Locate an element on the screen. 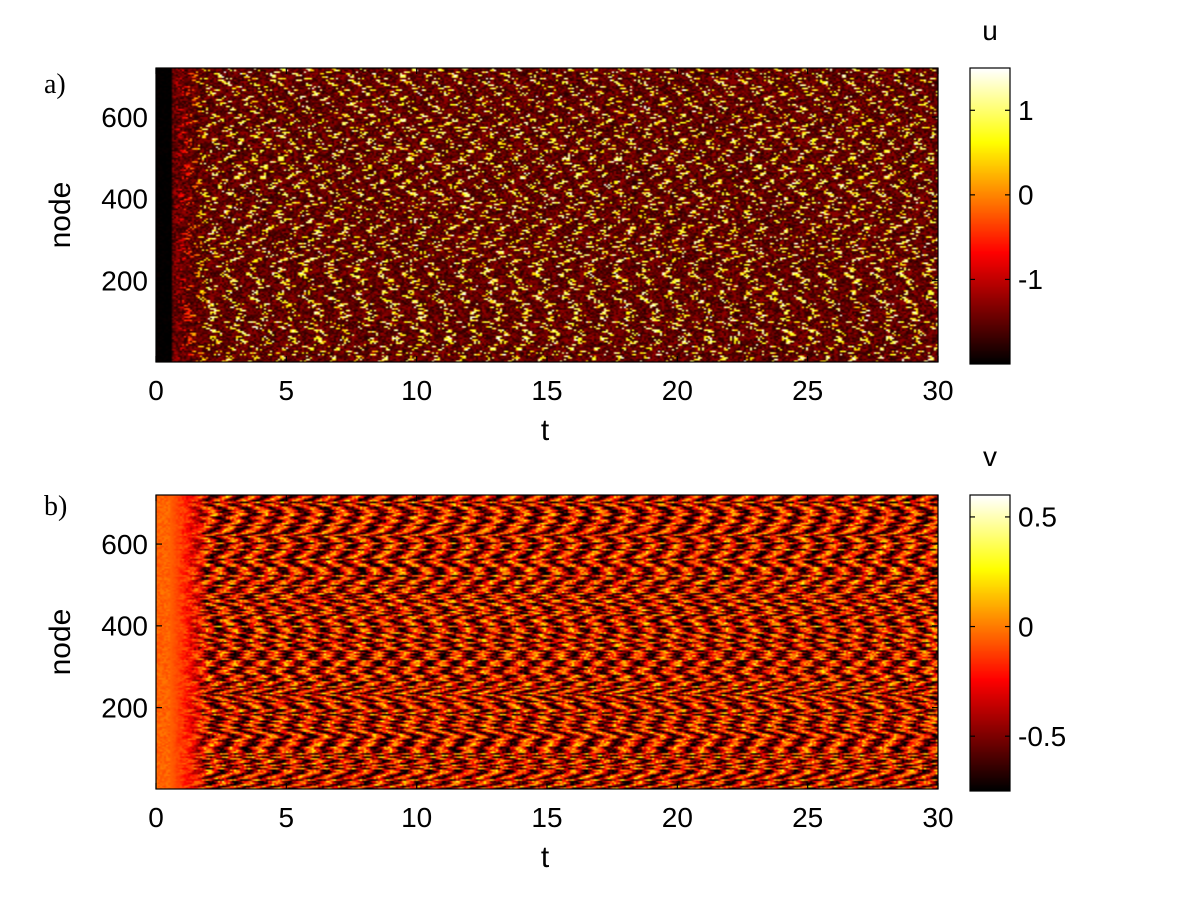 This screenshot has width=1201, height=901. y-axis-label-a: node is located at coordinates (60, 215).